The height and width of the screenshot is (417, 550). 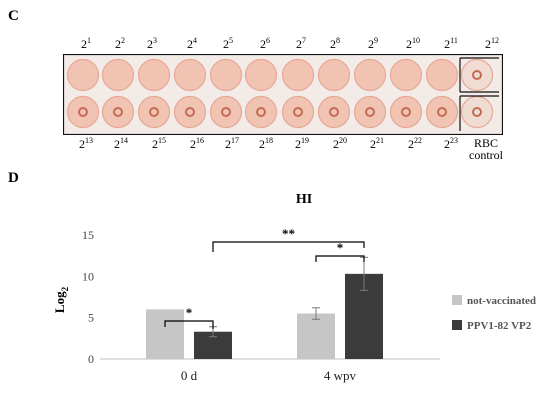 I want to click on dilution-bottom-1: 213, so click(x=86, y=144).